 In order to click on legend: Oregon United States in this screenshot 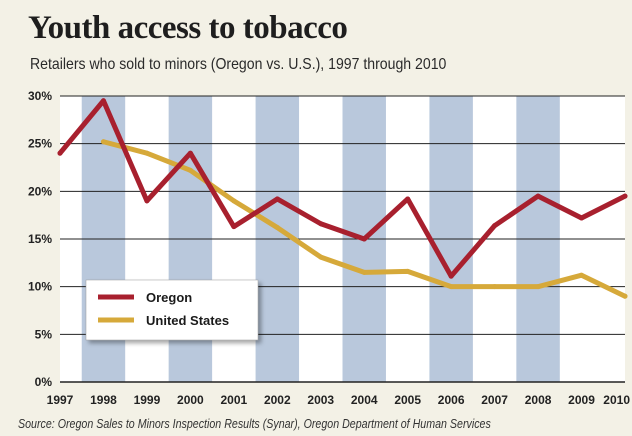, I will do `click(172, 310)`.